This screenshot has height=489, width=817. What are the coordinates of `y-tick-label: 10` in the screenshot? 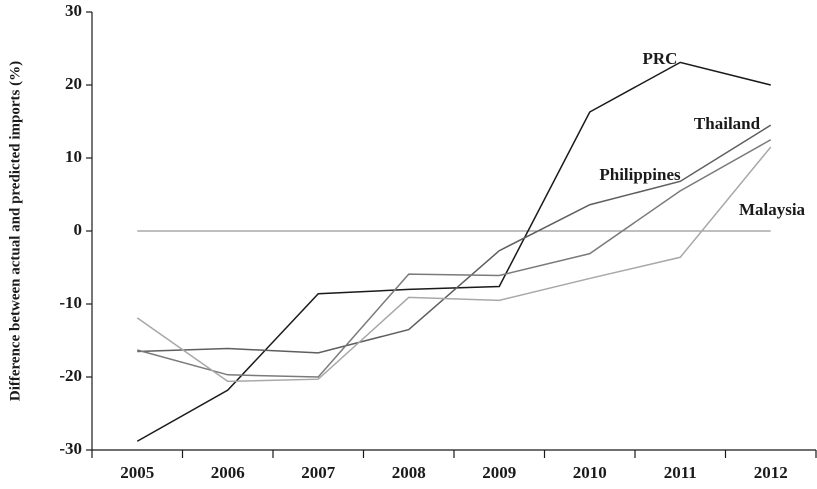 It's located at (73, 156).